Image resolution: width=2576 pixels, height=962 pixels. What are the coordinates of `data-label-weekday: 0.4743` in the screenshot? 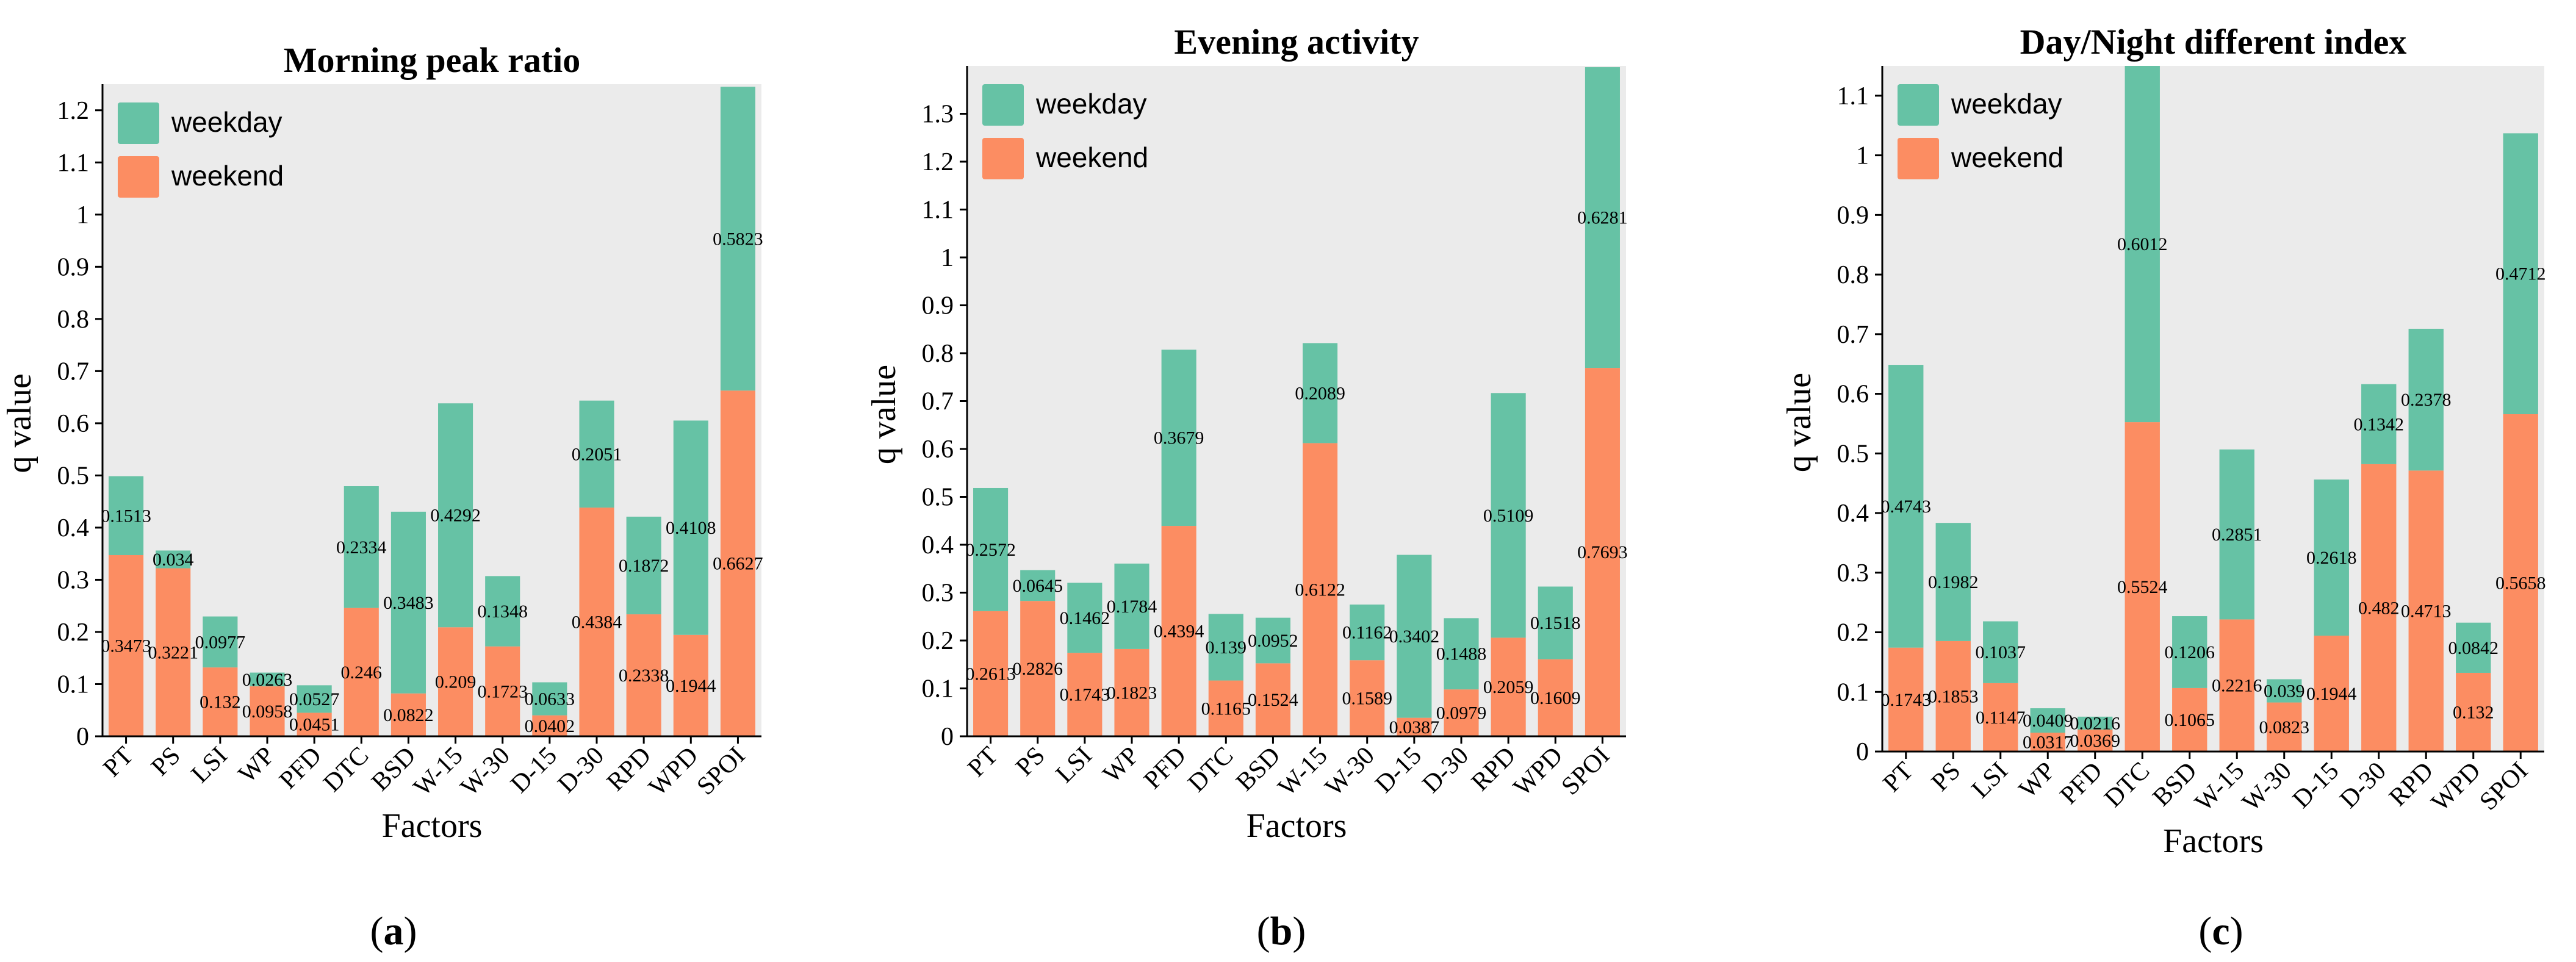 It's located at (1906, 507).